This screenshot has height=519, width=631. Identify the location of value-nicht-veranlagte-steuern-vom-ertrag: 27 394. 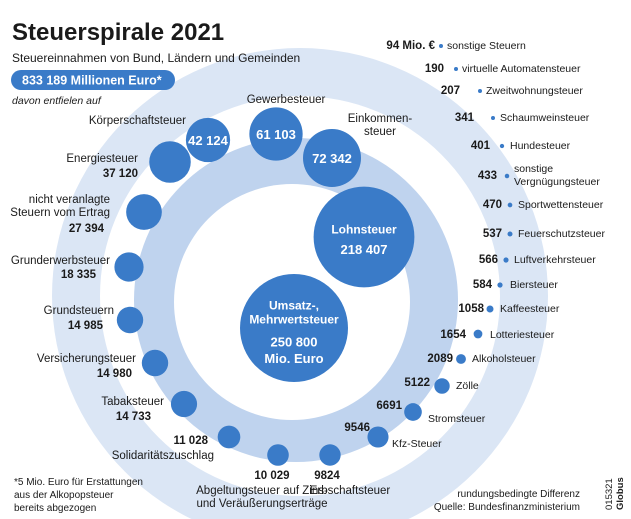
(87, 229).